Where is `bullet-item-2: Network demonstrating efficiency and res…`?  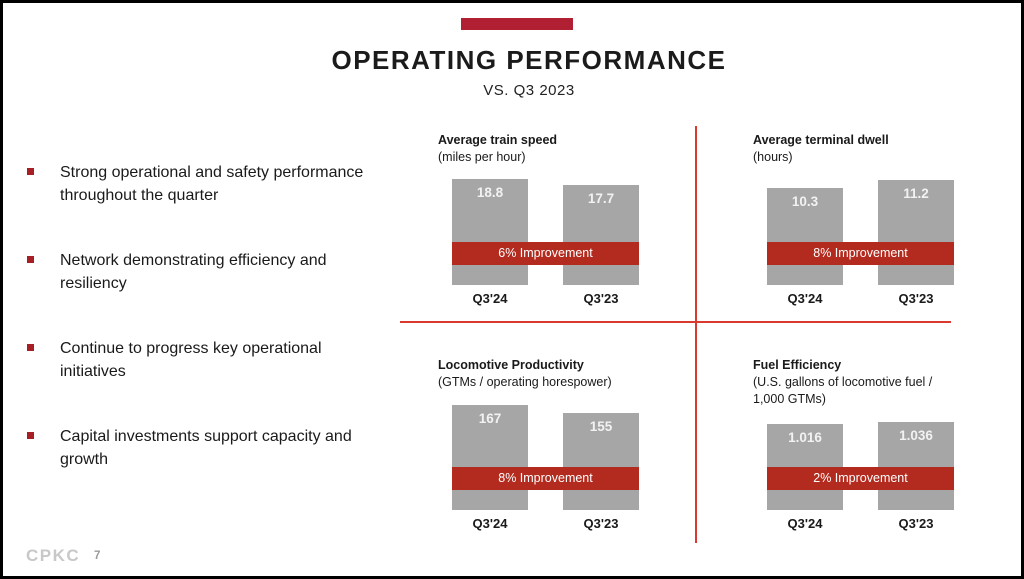 bullet-item-2: Network demonstrating efficiency and res… is located at coordinates (199, 272).